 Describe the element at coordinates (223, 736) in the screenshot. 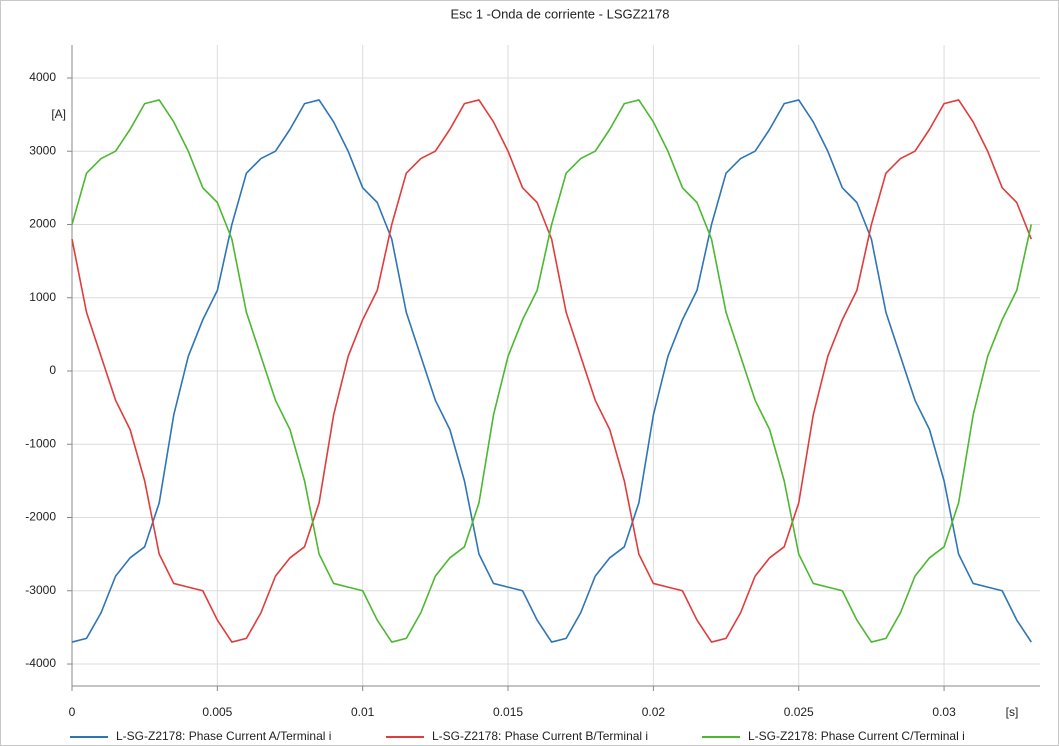

I see `legend-label: L-SG-Z2178: Phase Current A/Terminal i` at that location.